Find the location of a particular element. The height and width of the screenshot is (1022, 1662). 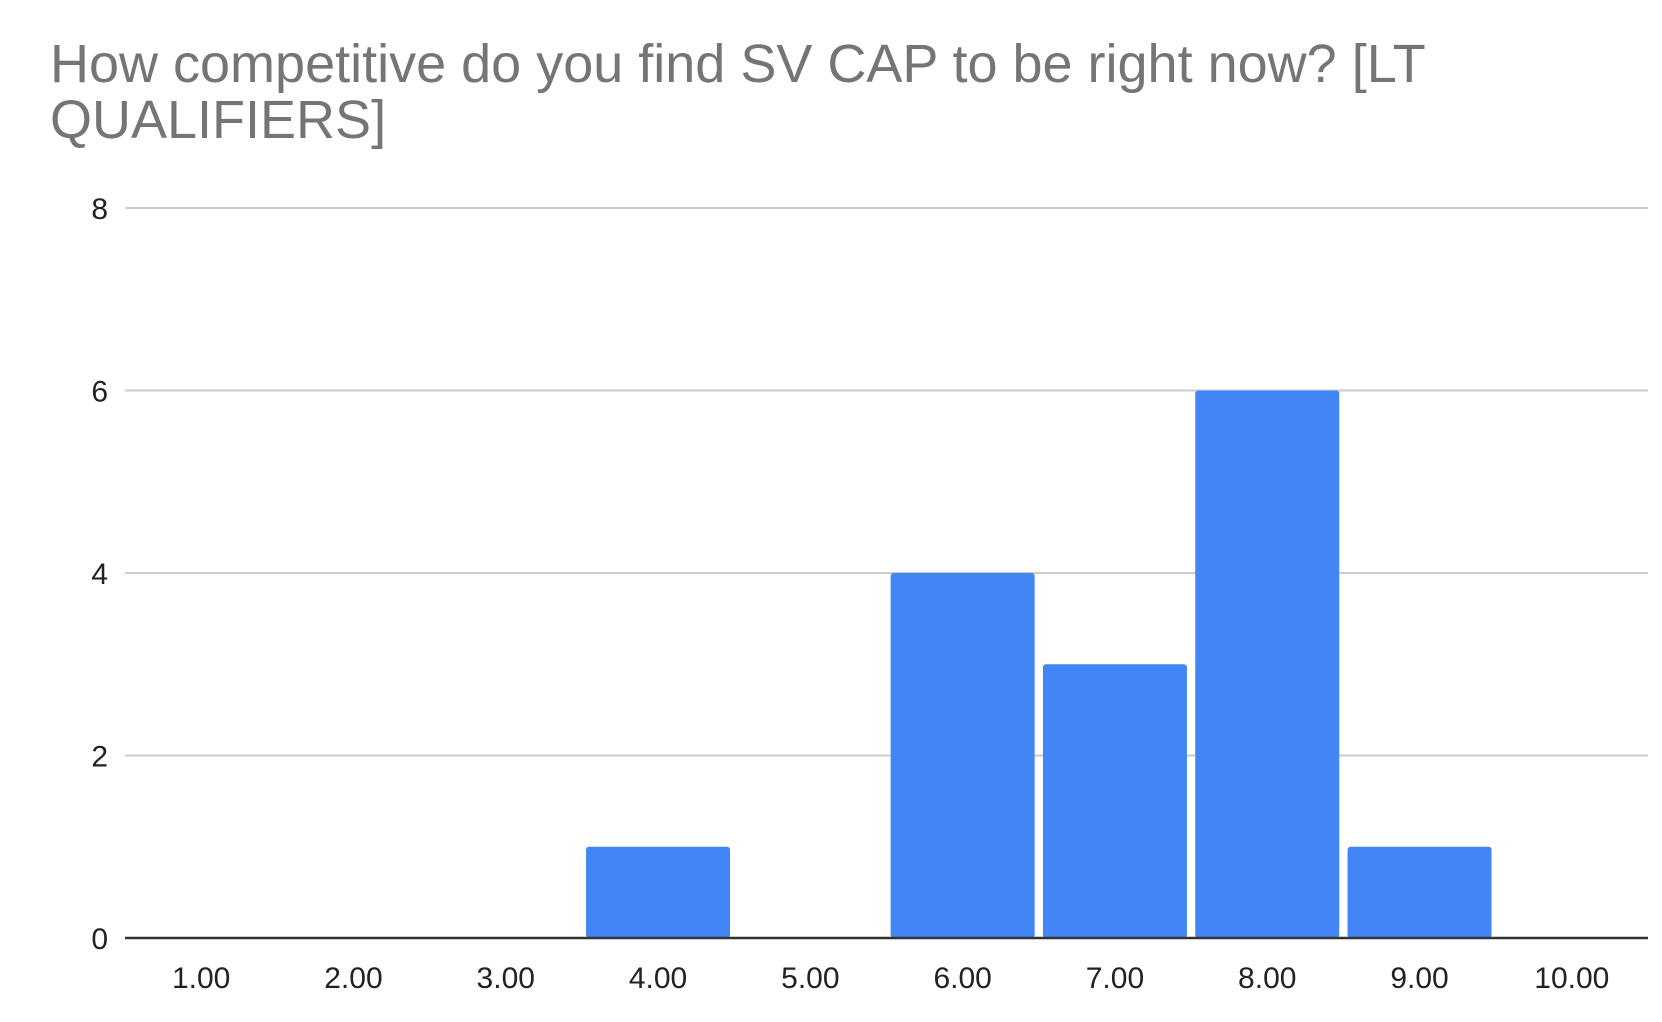

bar-8.00 is located at coordinates (1267, 664).